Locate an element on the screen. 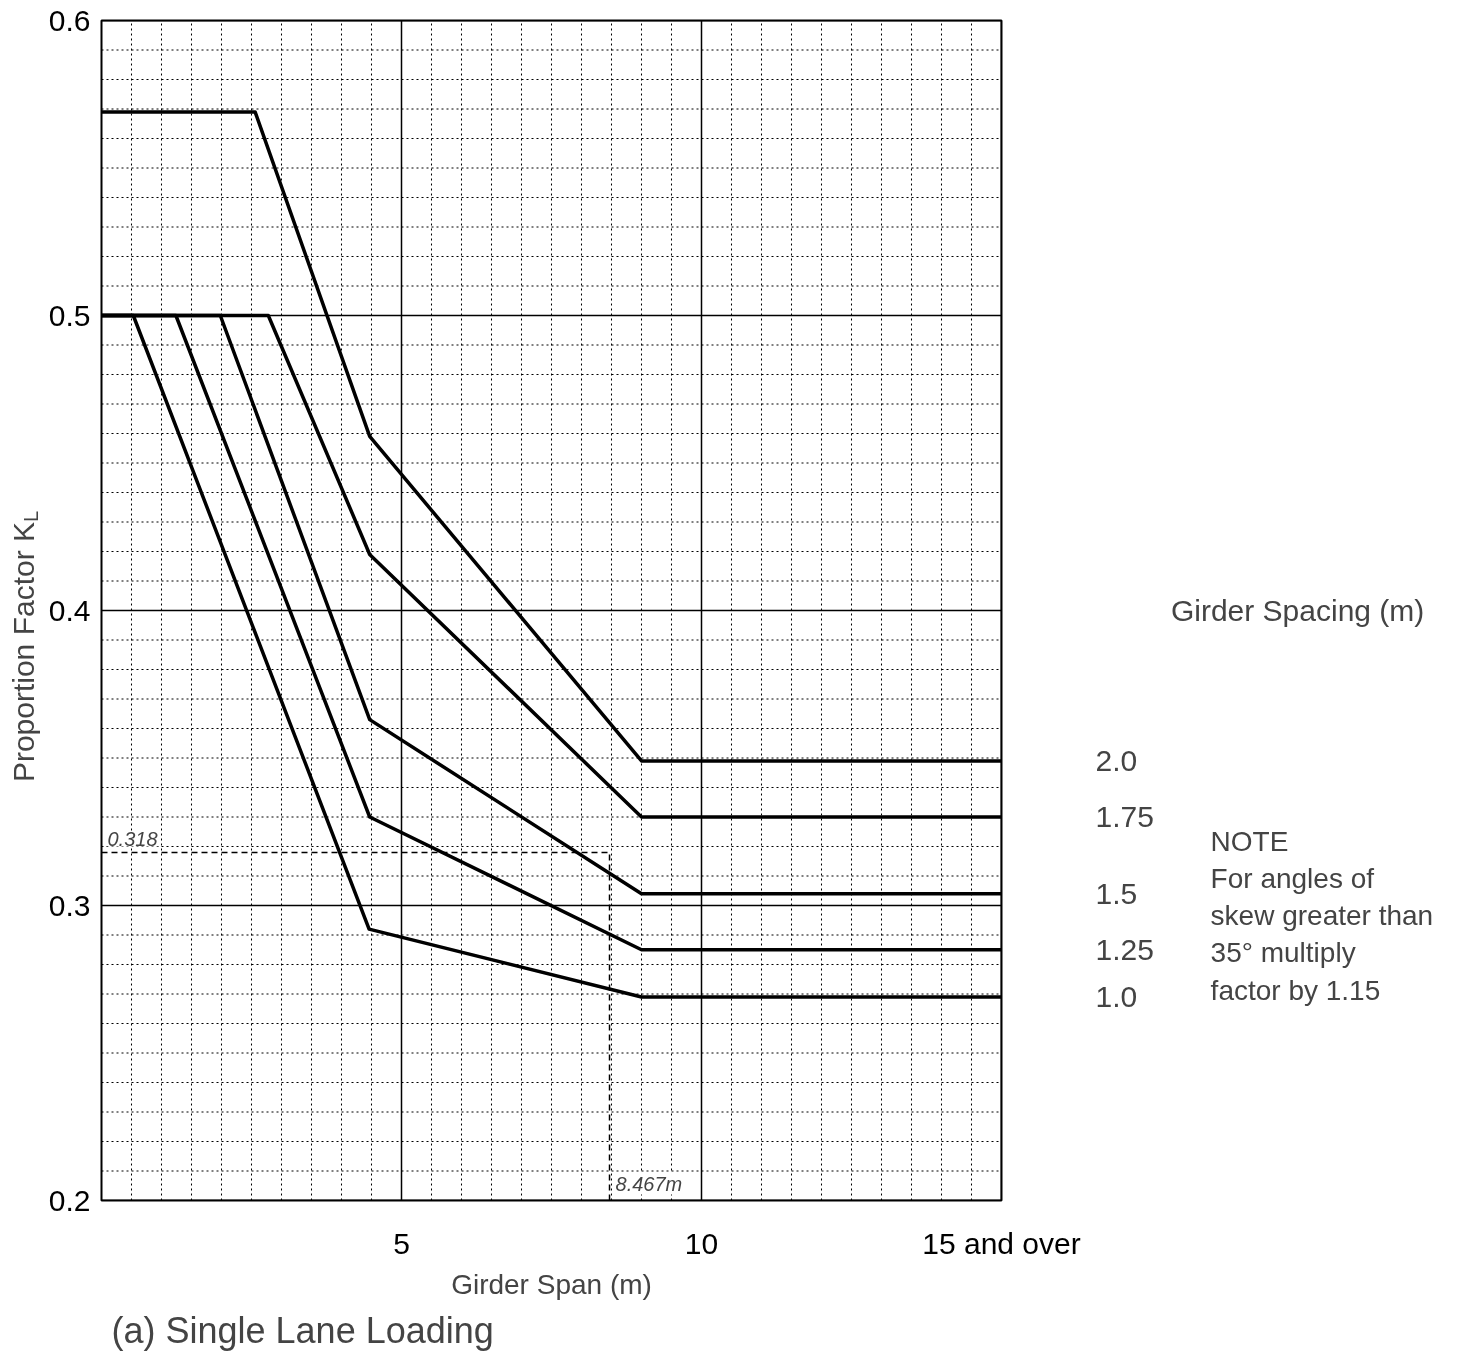 The width and height of the screenshot is (1482, 1358). text: 2.0 is located at coordinates (1116, 760).